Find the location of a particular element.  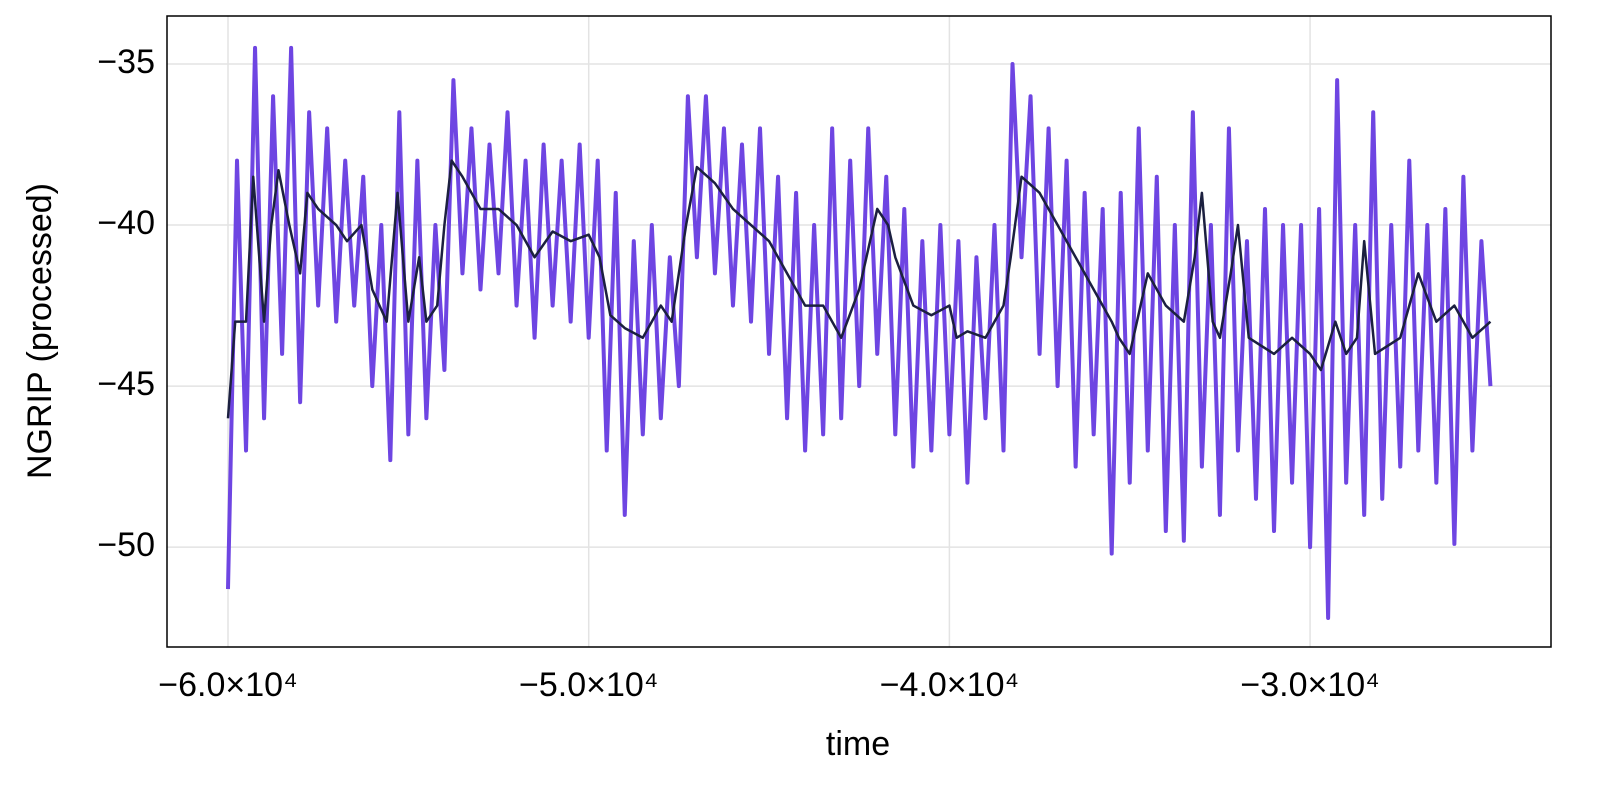

x-tick-label: −4.0×10⁴ is located at coordinates (949, 685).